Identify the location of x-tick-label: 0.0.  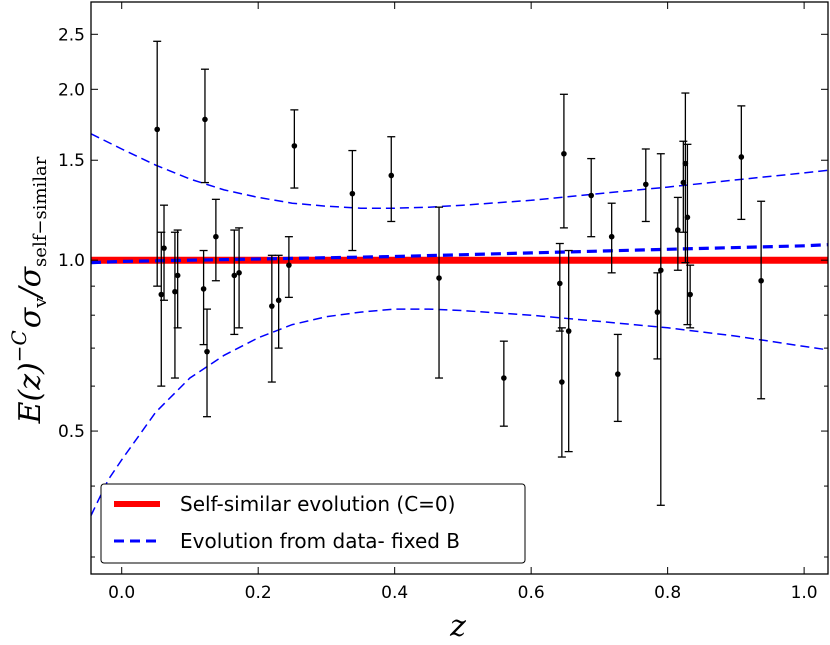
(121, 593).